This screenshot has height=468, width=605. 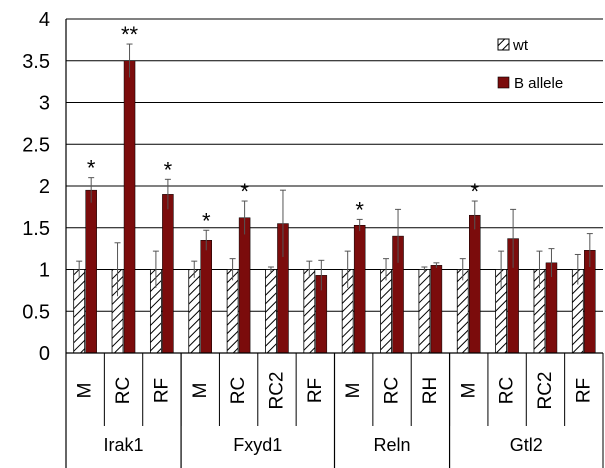 I want to click on y-tick-label: 1, so click(x=44, y=271).